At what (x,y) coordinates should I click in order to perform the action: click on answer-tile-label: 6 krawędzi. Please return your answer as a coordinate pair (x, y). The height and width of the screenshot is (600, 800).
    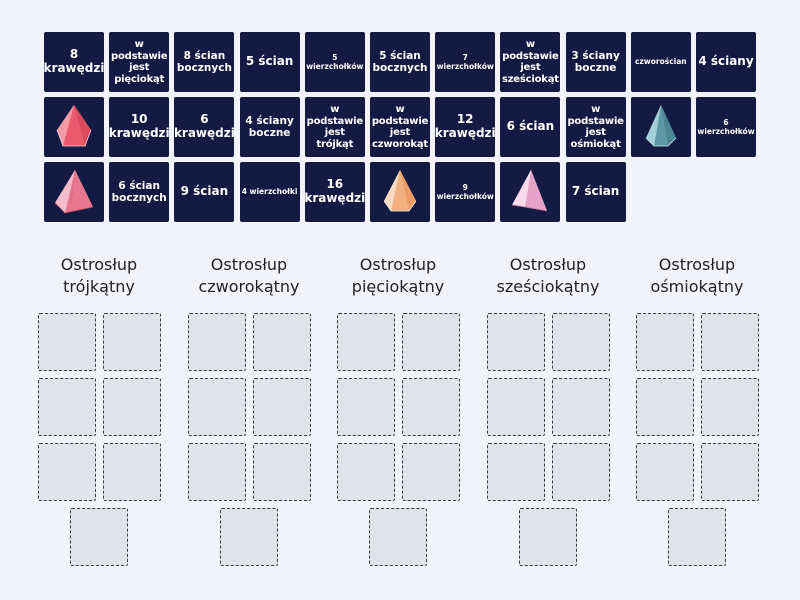
    Looking at the image, I should click on (204, 126).